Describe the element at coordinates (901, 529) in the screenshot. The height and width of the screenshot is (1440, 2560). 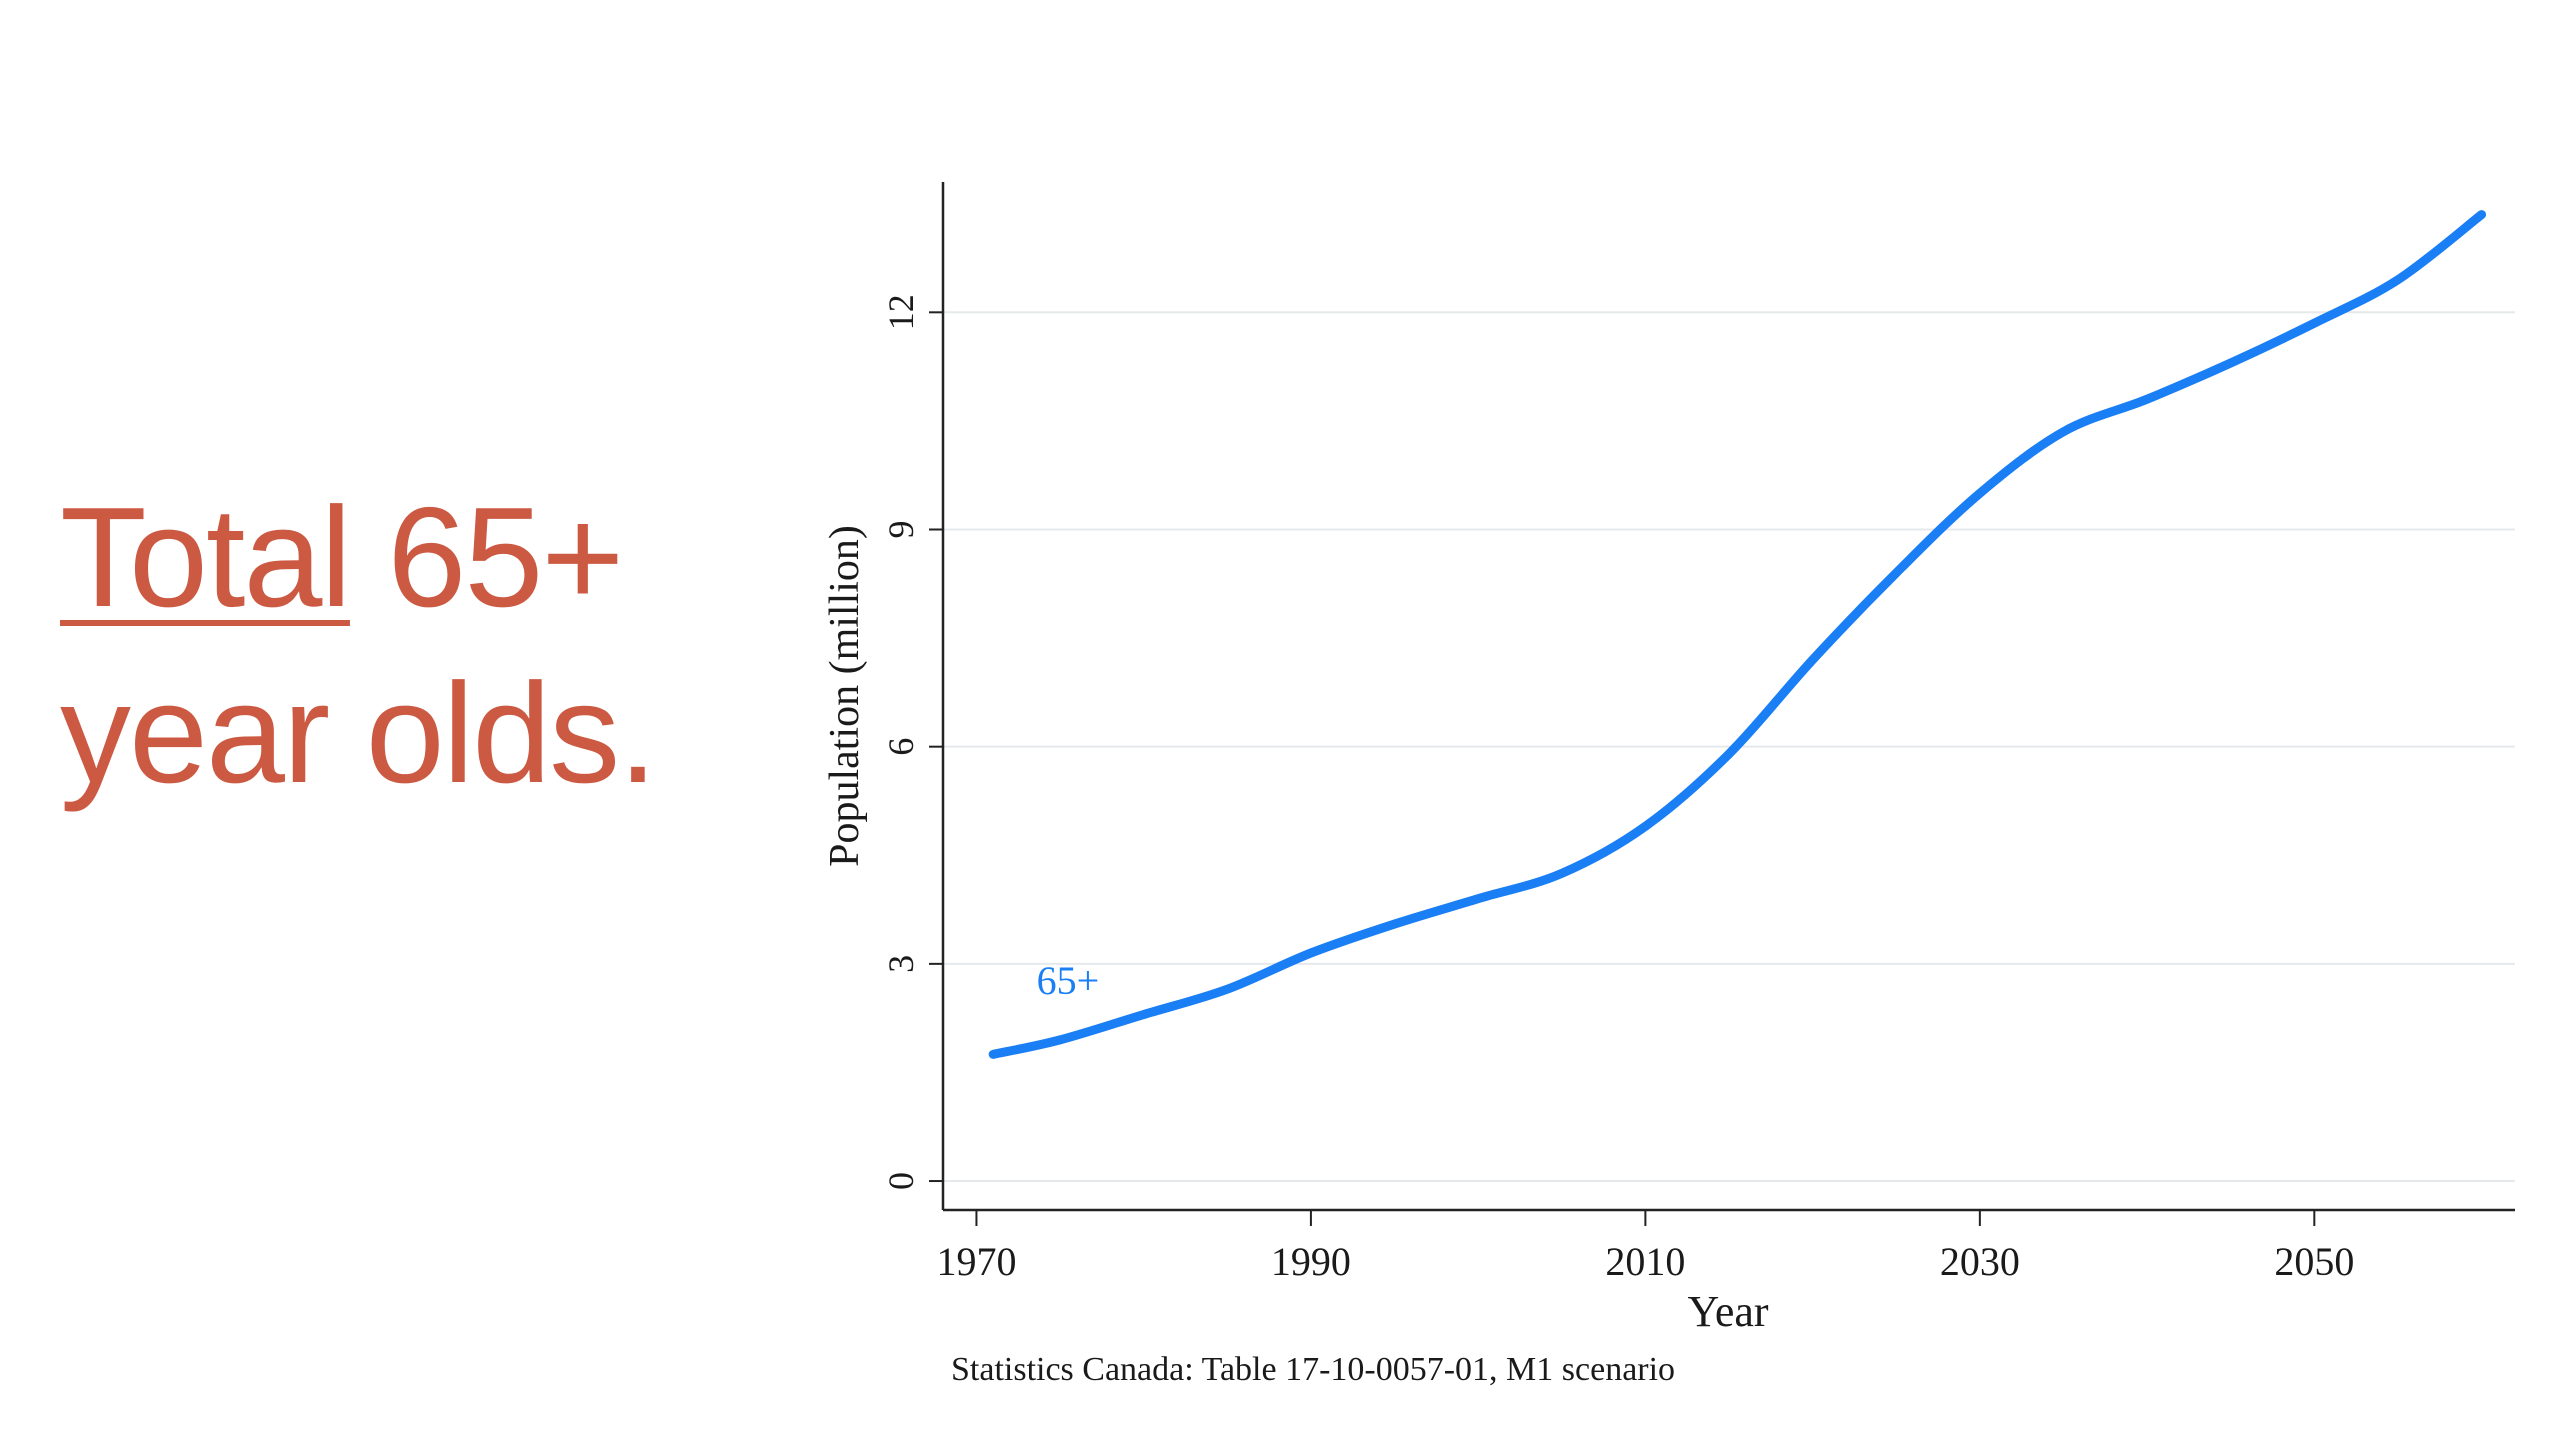
I see `y-tick-label: 9` at that location.